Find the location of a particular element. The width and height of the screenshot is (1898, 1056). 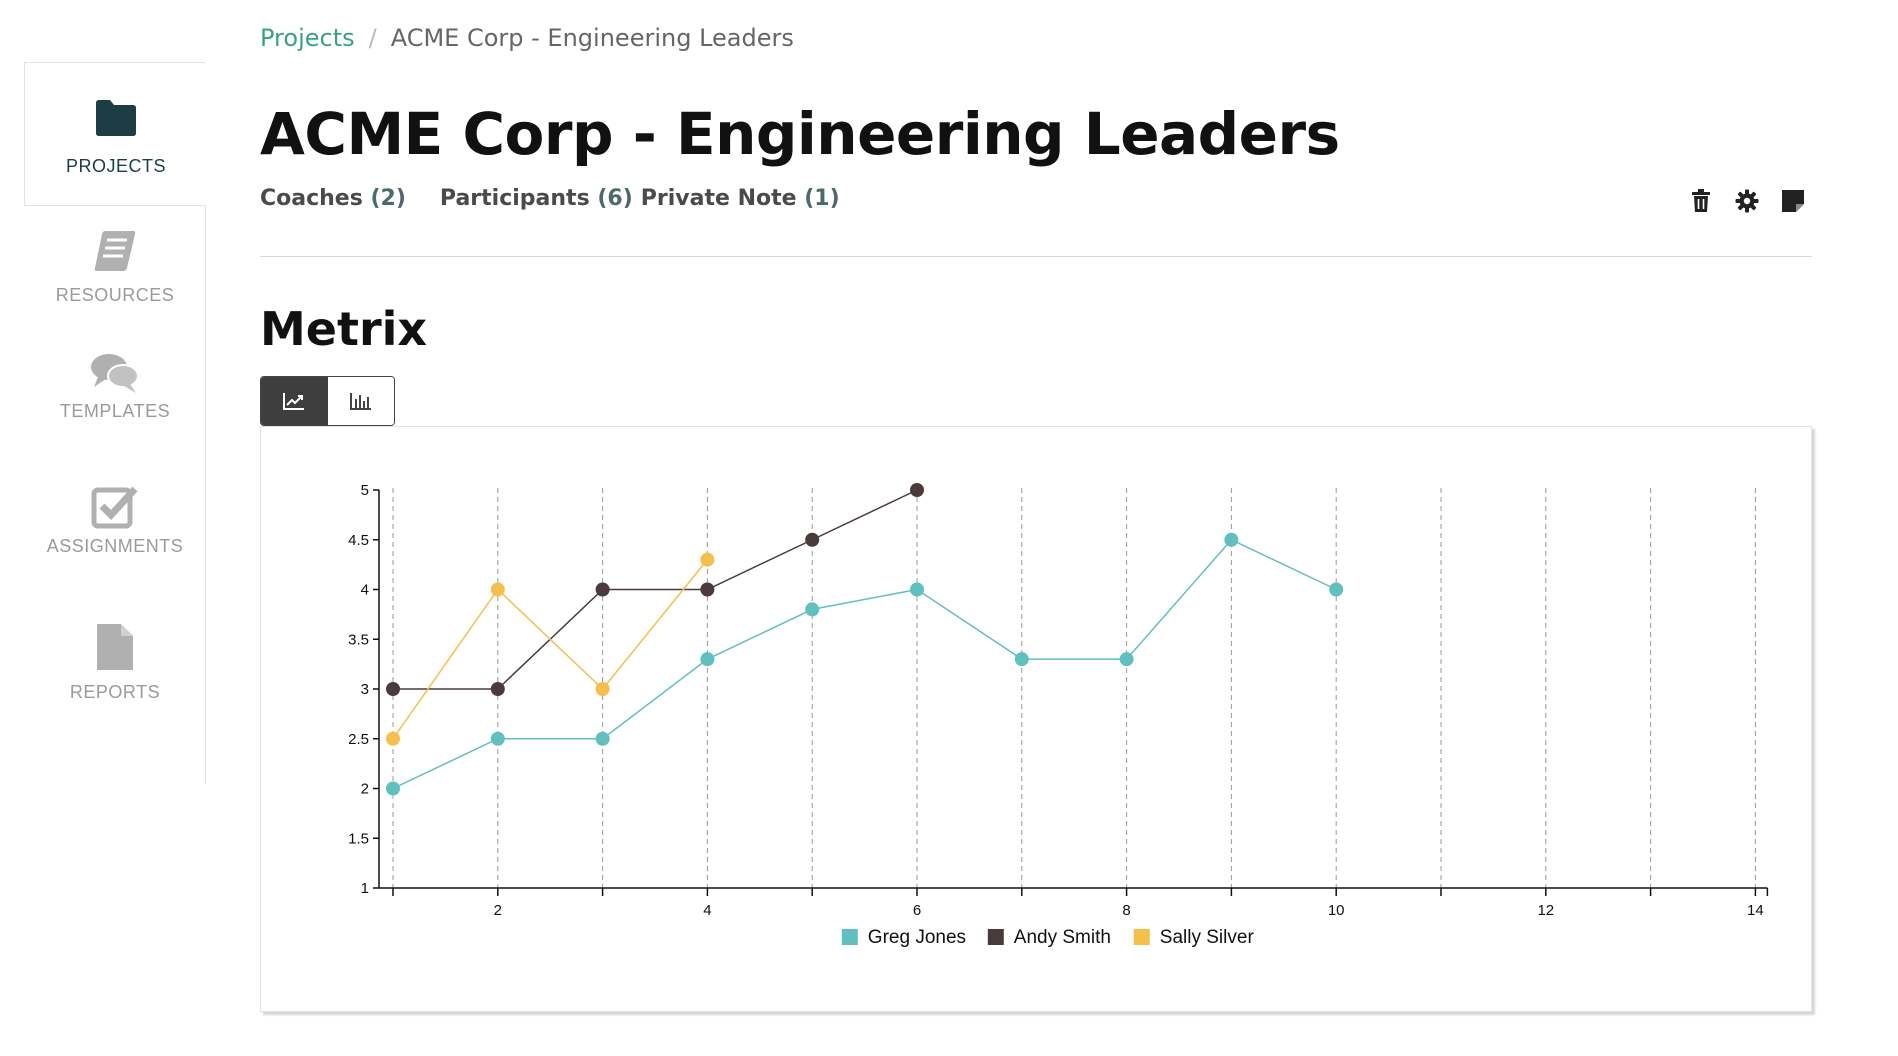

y-tick-label: 5 is located at coordinates (365, 490).